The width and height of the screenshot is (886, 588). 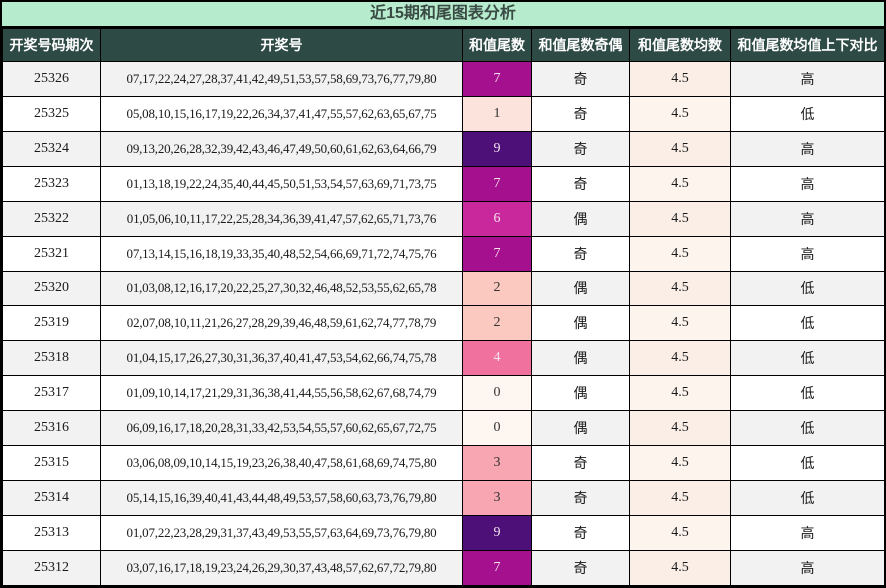 I want to click on tail-cell: 4, so click(x=497, y=358).